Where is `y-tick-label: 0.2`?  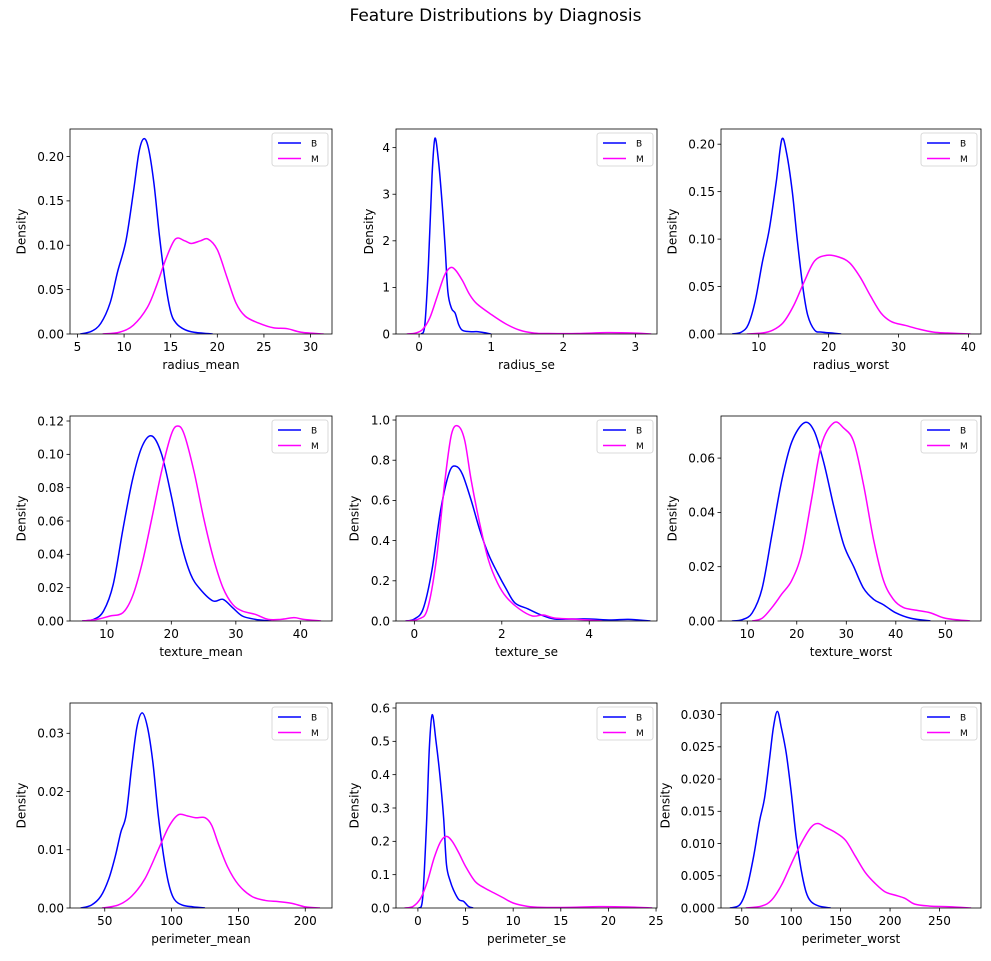 y-tick-label: 0.2 is located at coordinates (380, 842).